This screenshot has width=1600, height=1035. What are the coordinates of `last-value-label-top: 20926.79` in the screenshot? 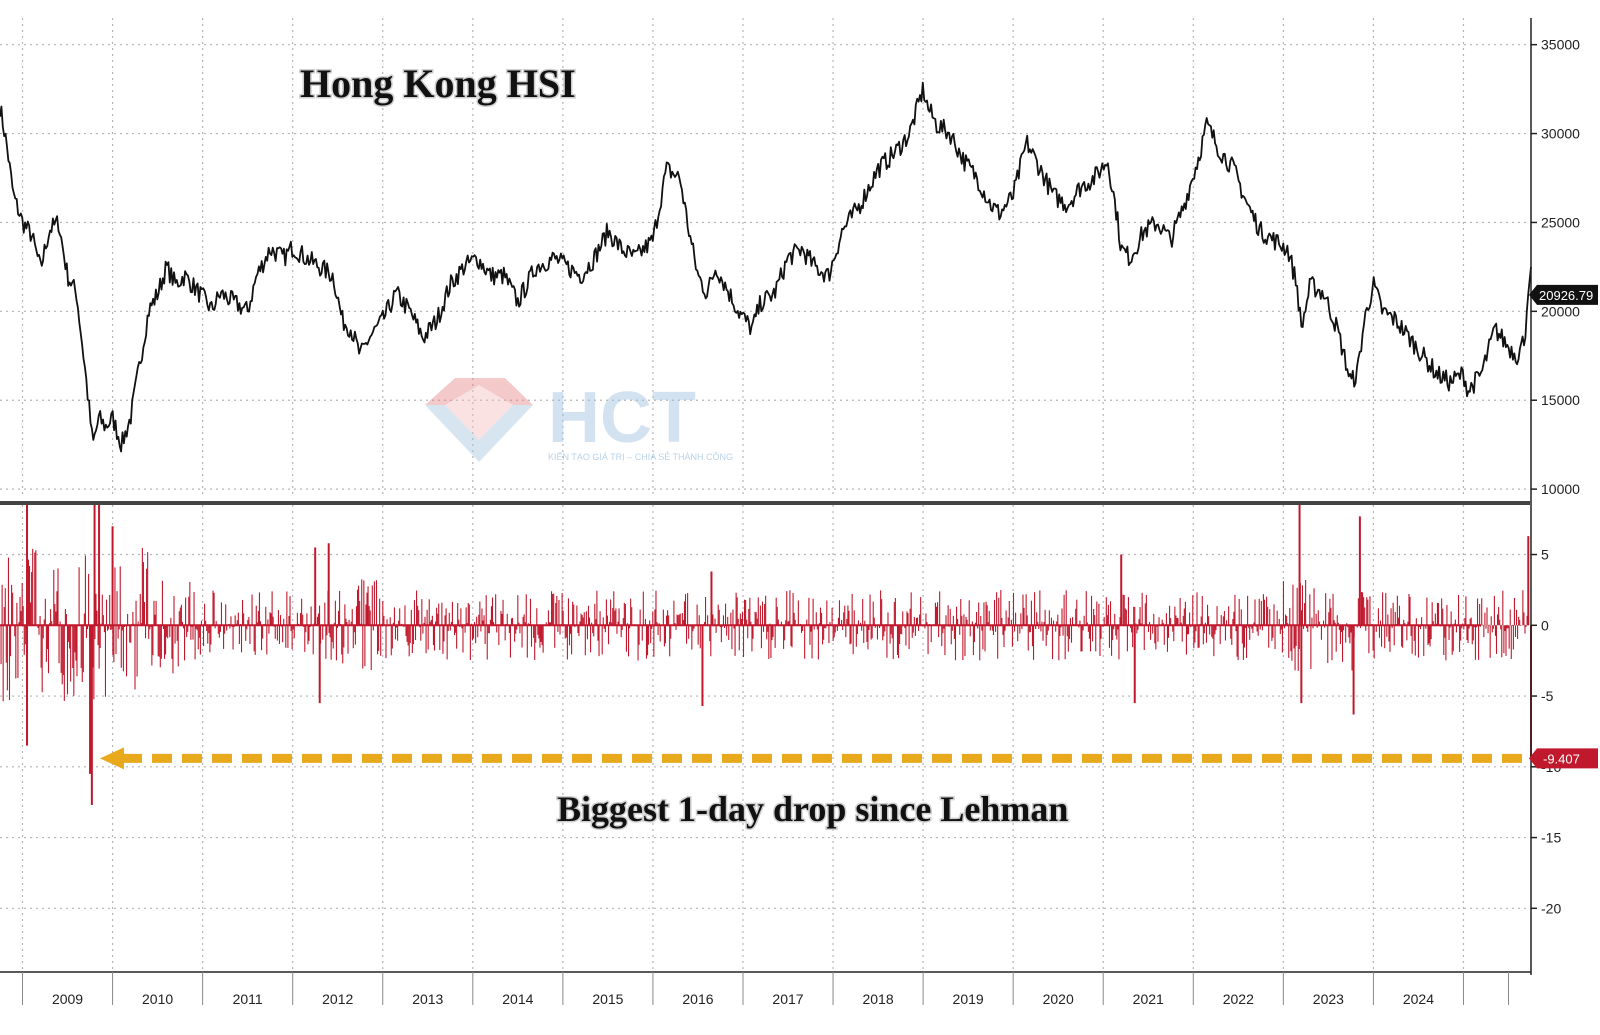 It's located at (1566, 295).